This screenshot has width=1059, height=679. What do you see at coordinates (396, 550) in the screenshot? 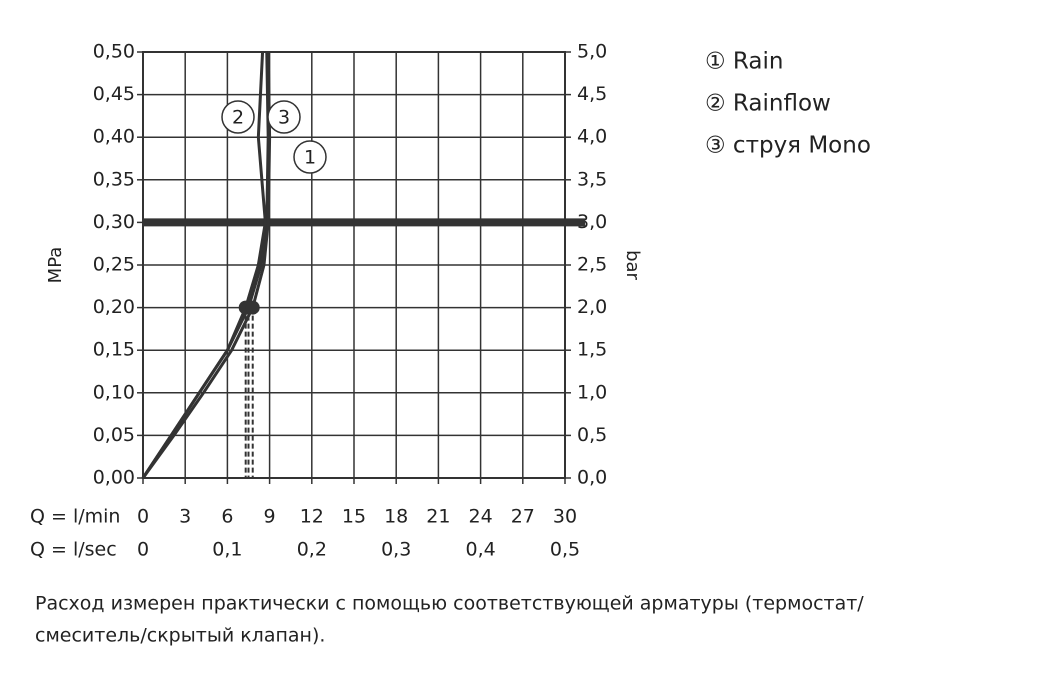
I see `x2-tick-label: 0,3` at bounding box center [396, 550].